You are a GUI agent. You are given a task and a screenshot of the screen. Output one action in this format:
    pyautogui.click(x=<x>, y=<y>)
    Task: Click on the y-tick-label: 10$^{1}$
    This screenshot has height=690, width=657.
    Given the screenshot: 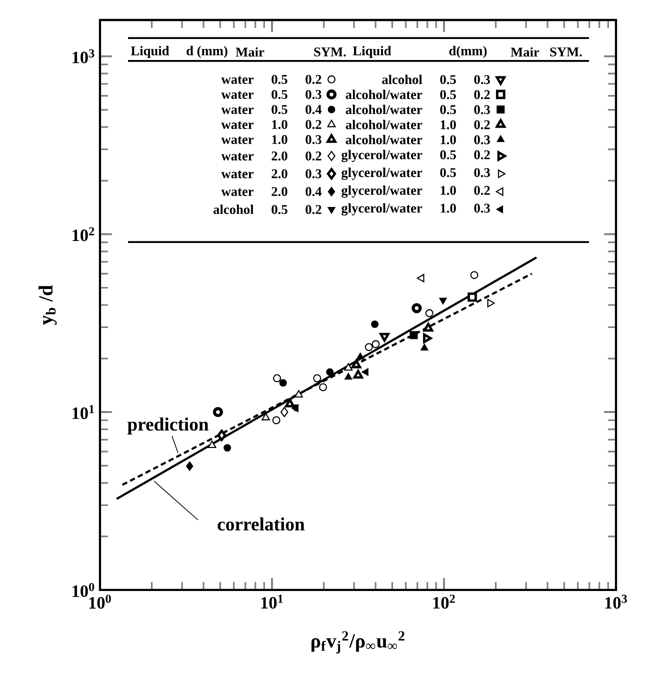 What is the action you would take?
    pyautogui.click(x=83, y=412)
    